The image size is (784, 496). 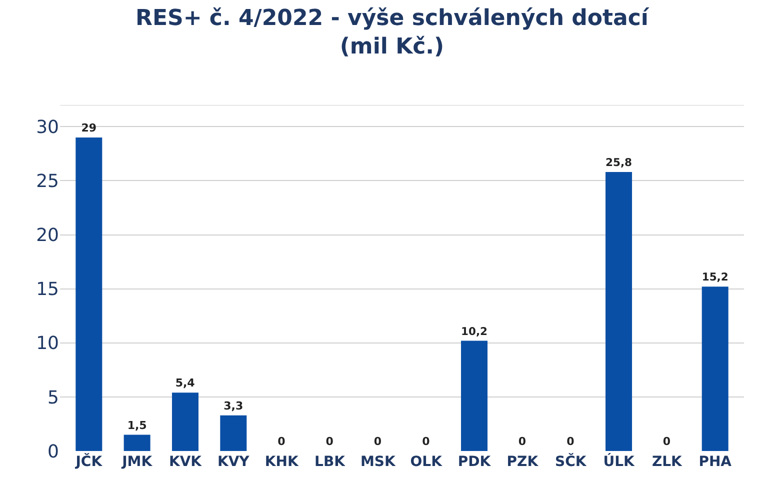 What do you see at coordinates (619, 461) in the screenshot?
I see `x-tick-label: ÚLK` at bounding box center [619, 461].